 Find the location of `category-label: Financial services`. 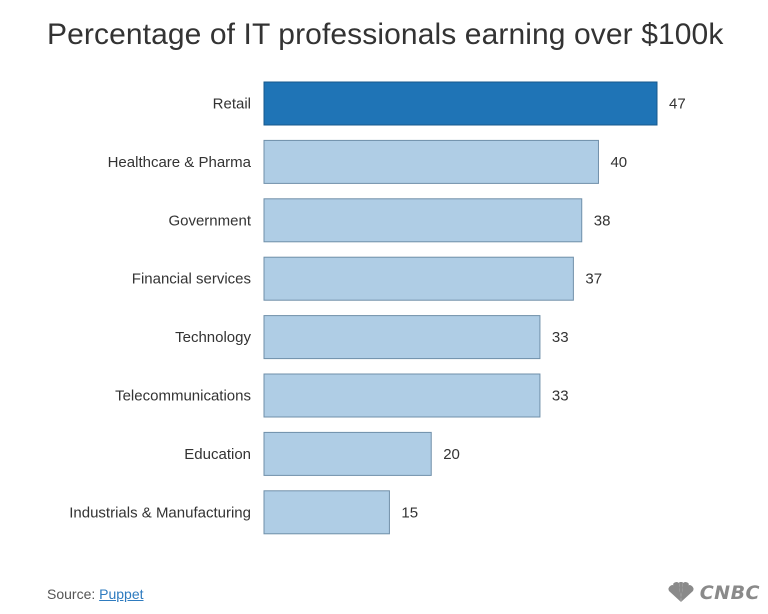

category-label: Financial services is located at coordinates (191, 279).